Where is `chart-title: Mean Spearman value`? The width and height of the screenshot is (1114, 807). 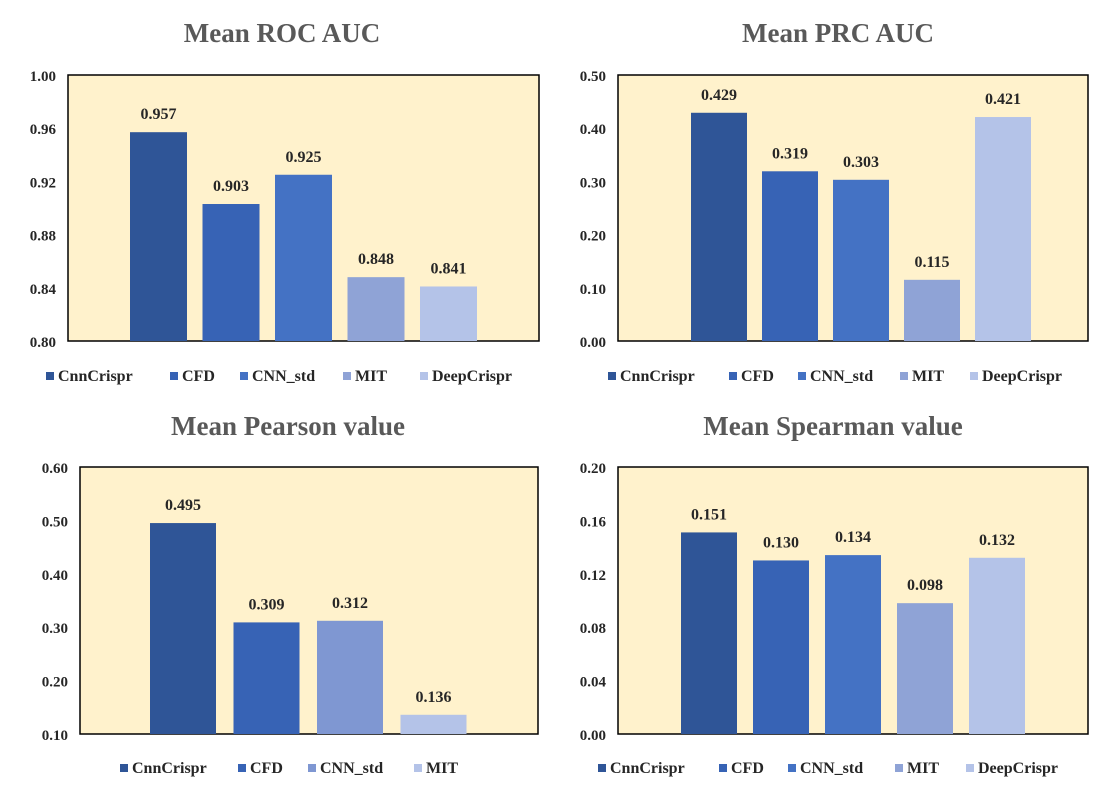 chart-title: Mean Spearman value is located at coordinates (833, 426).